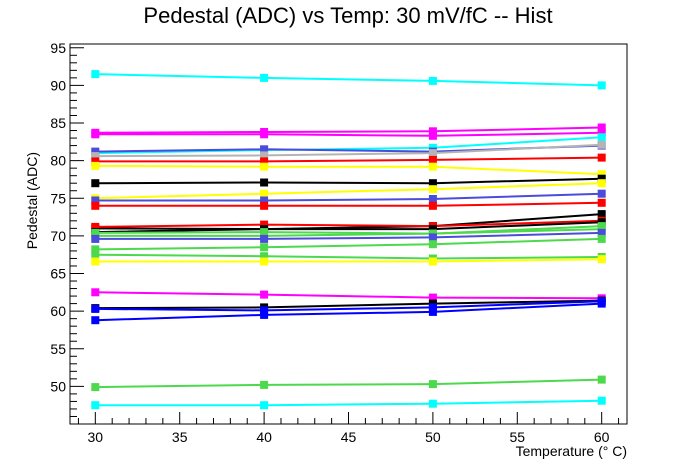  I want to click on y-tick-label: 80, so click(58, 161).